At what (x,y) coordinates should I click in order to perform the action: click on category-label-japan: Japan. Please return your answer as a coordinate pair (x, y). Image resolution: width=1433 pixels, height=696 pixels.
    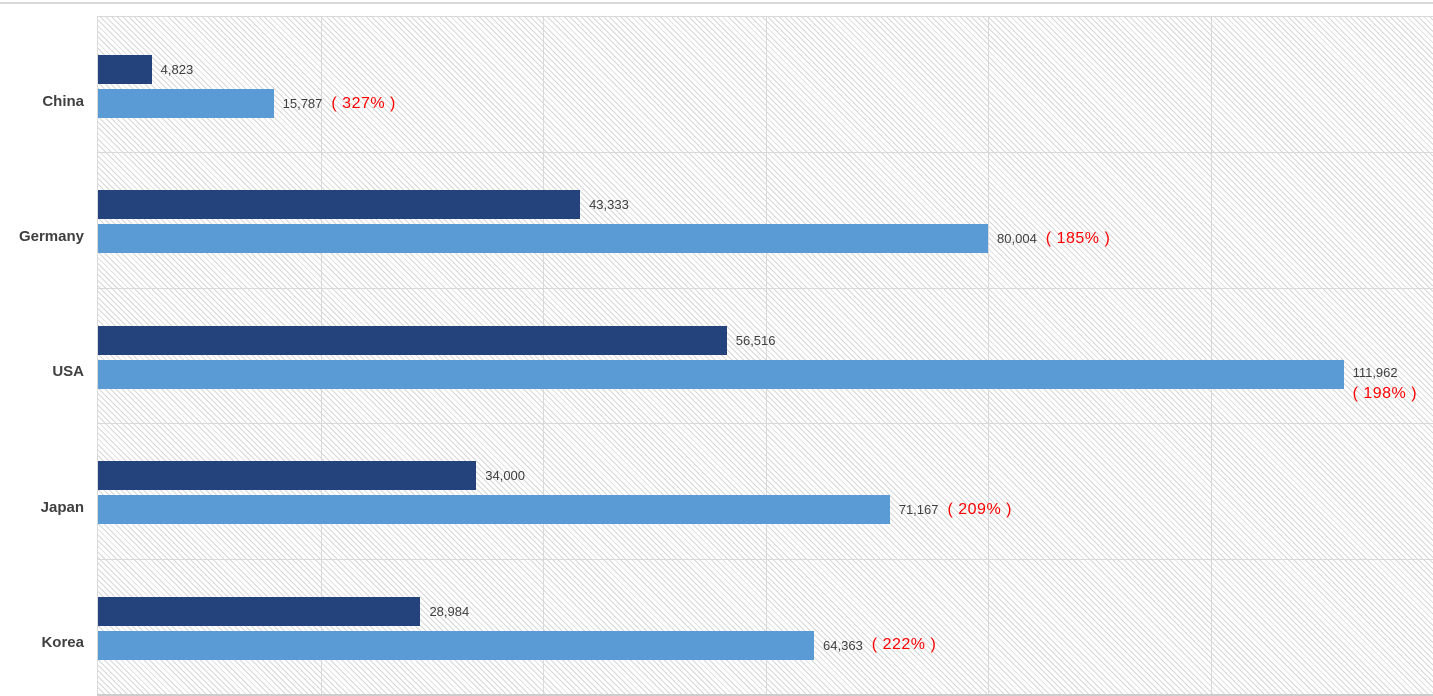
    Looking at the image, I should click on (62, 507).